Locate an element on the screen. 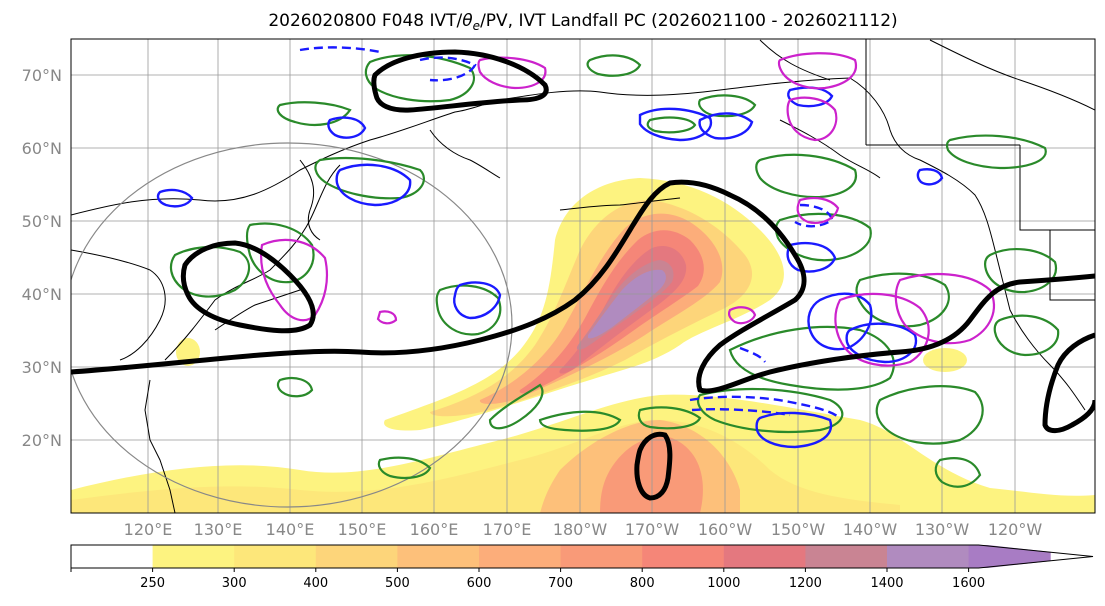 The height and width of the screenshot is (606, 1105). colorbar-label: 700 is located at coordinates (560, 583).